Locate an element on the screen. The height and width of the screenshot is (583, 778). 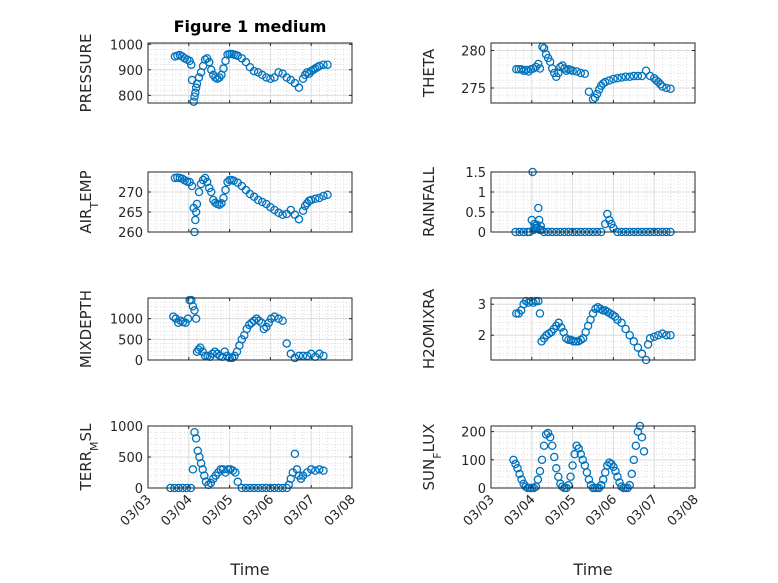
y-axis-label: PRESSURE is located at coordinates (86, 73).